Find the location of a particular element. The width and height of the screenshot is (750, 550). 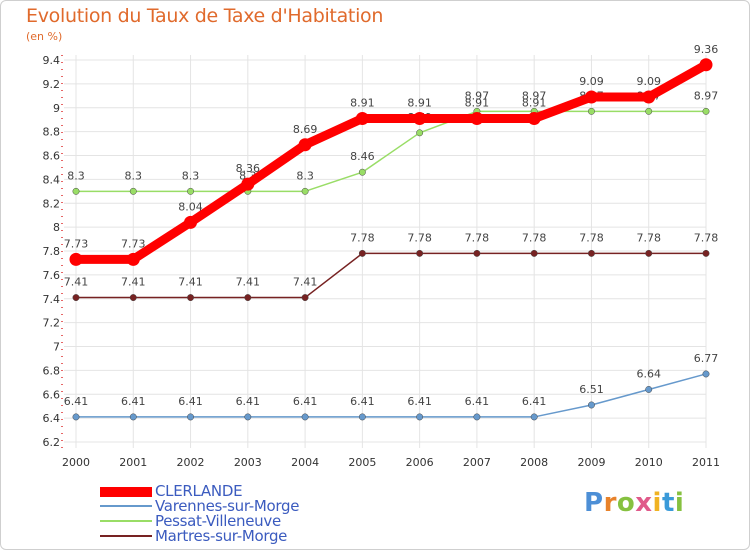

data-label: 8.46 is located at coordinates (362, 156).